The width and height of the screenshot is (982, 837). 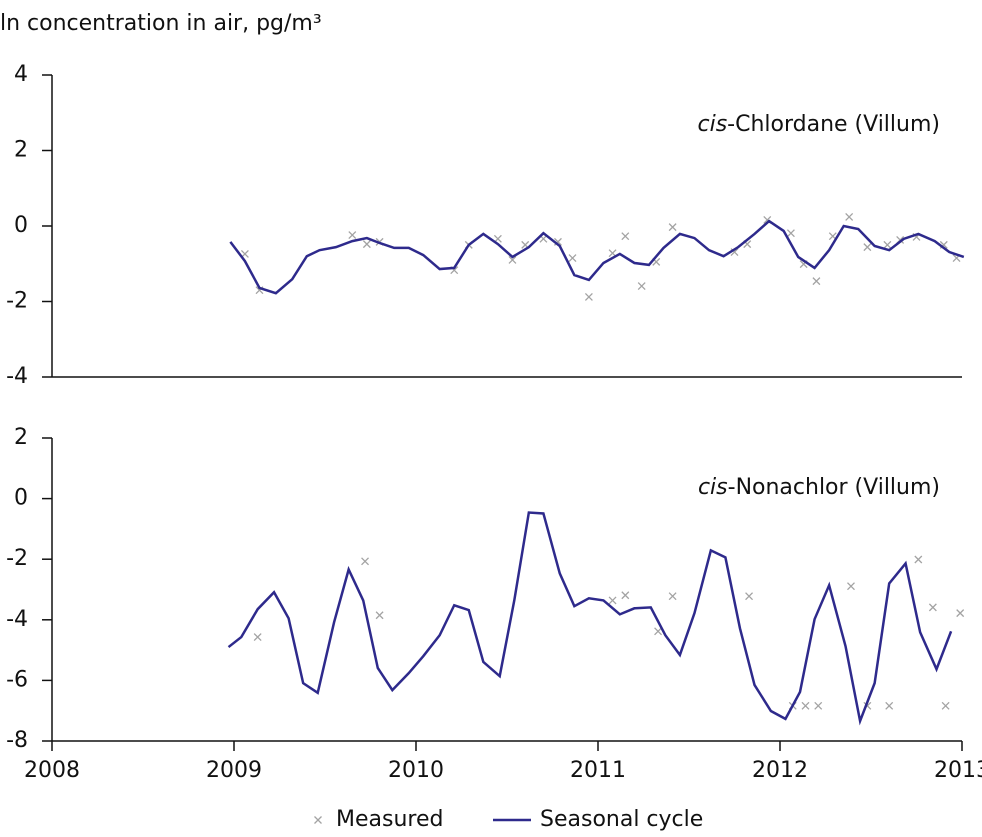 I want to click on x-tick-label: 2009, so click(x=234, y=770).